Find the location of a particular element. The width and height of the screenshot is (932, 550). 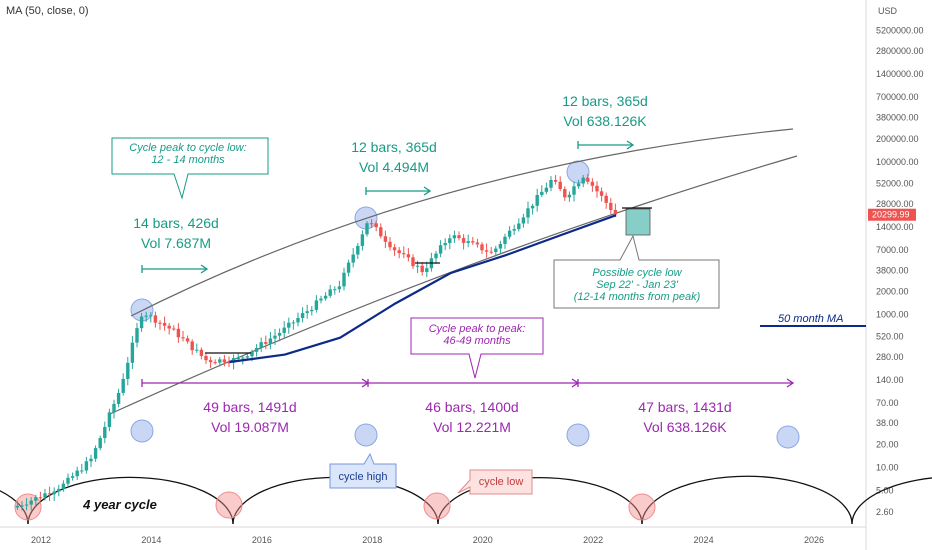

callout-possible-low-text: Sep 22' - Jan 23' is located at coordinates (637, 285).